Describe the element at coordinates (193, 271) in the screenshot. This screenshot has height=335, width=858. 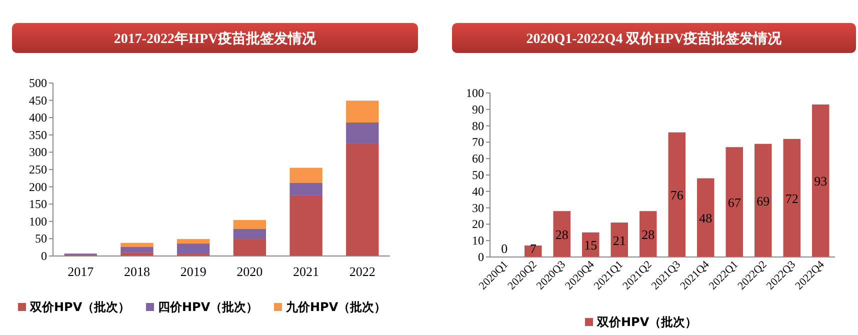
I see `x-tick-label: 2019` at that location.